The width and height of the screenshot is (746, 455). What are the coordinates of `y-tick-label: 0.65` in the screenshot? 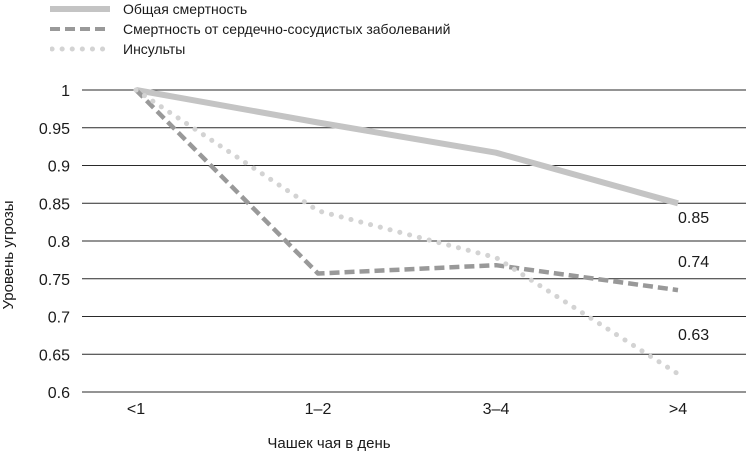 It's located at (54, 355).